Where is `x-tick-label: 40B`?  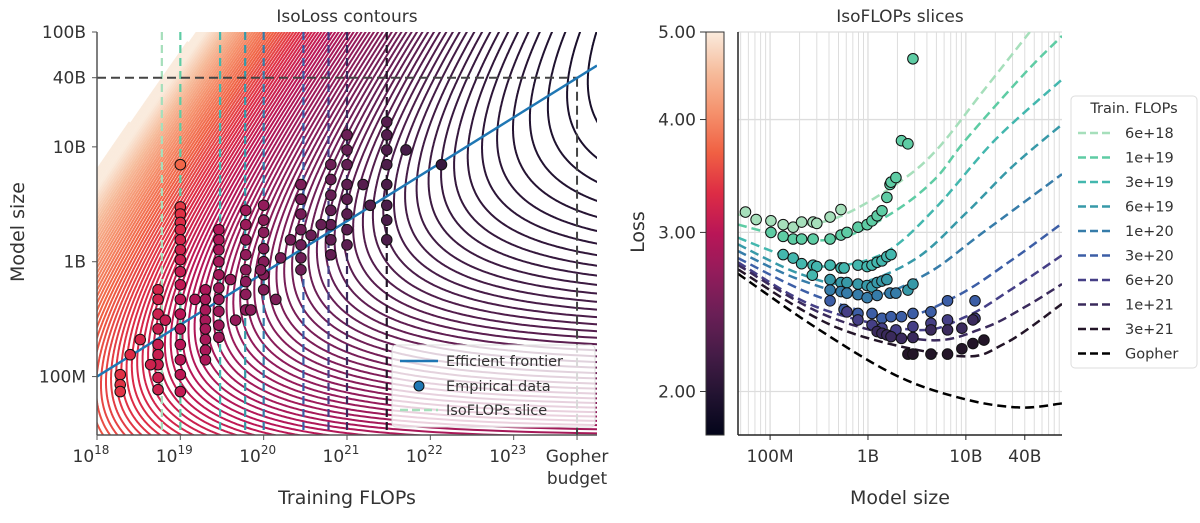
x-tick-label: 40B is located at coordinates (1024, 457).